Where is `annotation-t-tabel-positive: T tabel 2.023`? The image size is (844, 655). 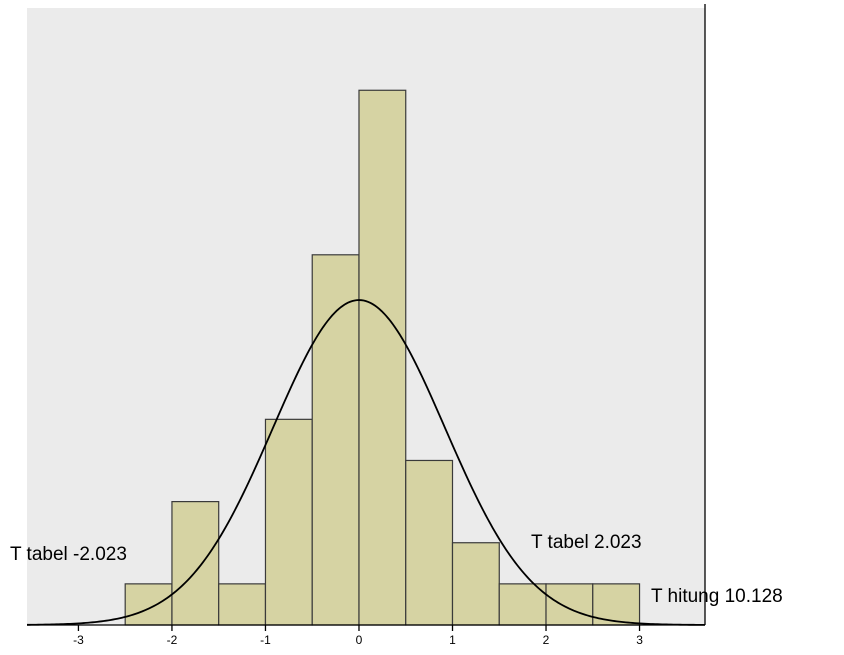
annotation-t-tabel-positive: T tabel 2.023 is located at coordinates (586, 542).